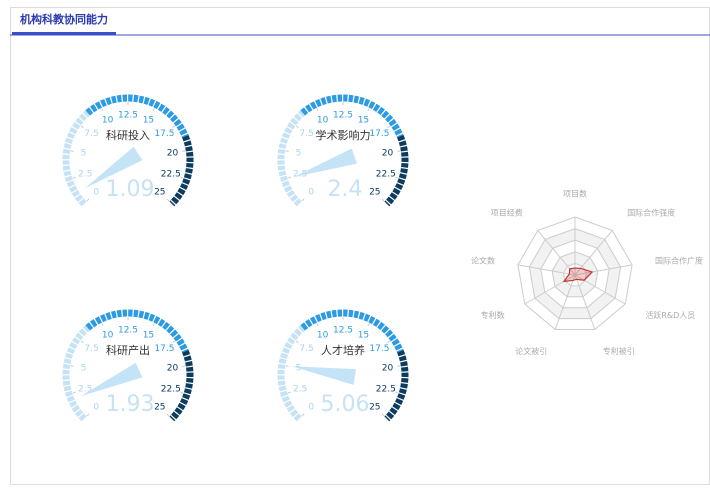 This screenshot has height=489, width=710. Describe the element at coordinates (64, 33) in the screenshot. I see `tab-underline` at that location.